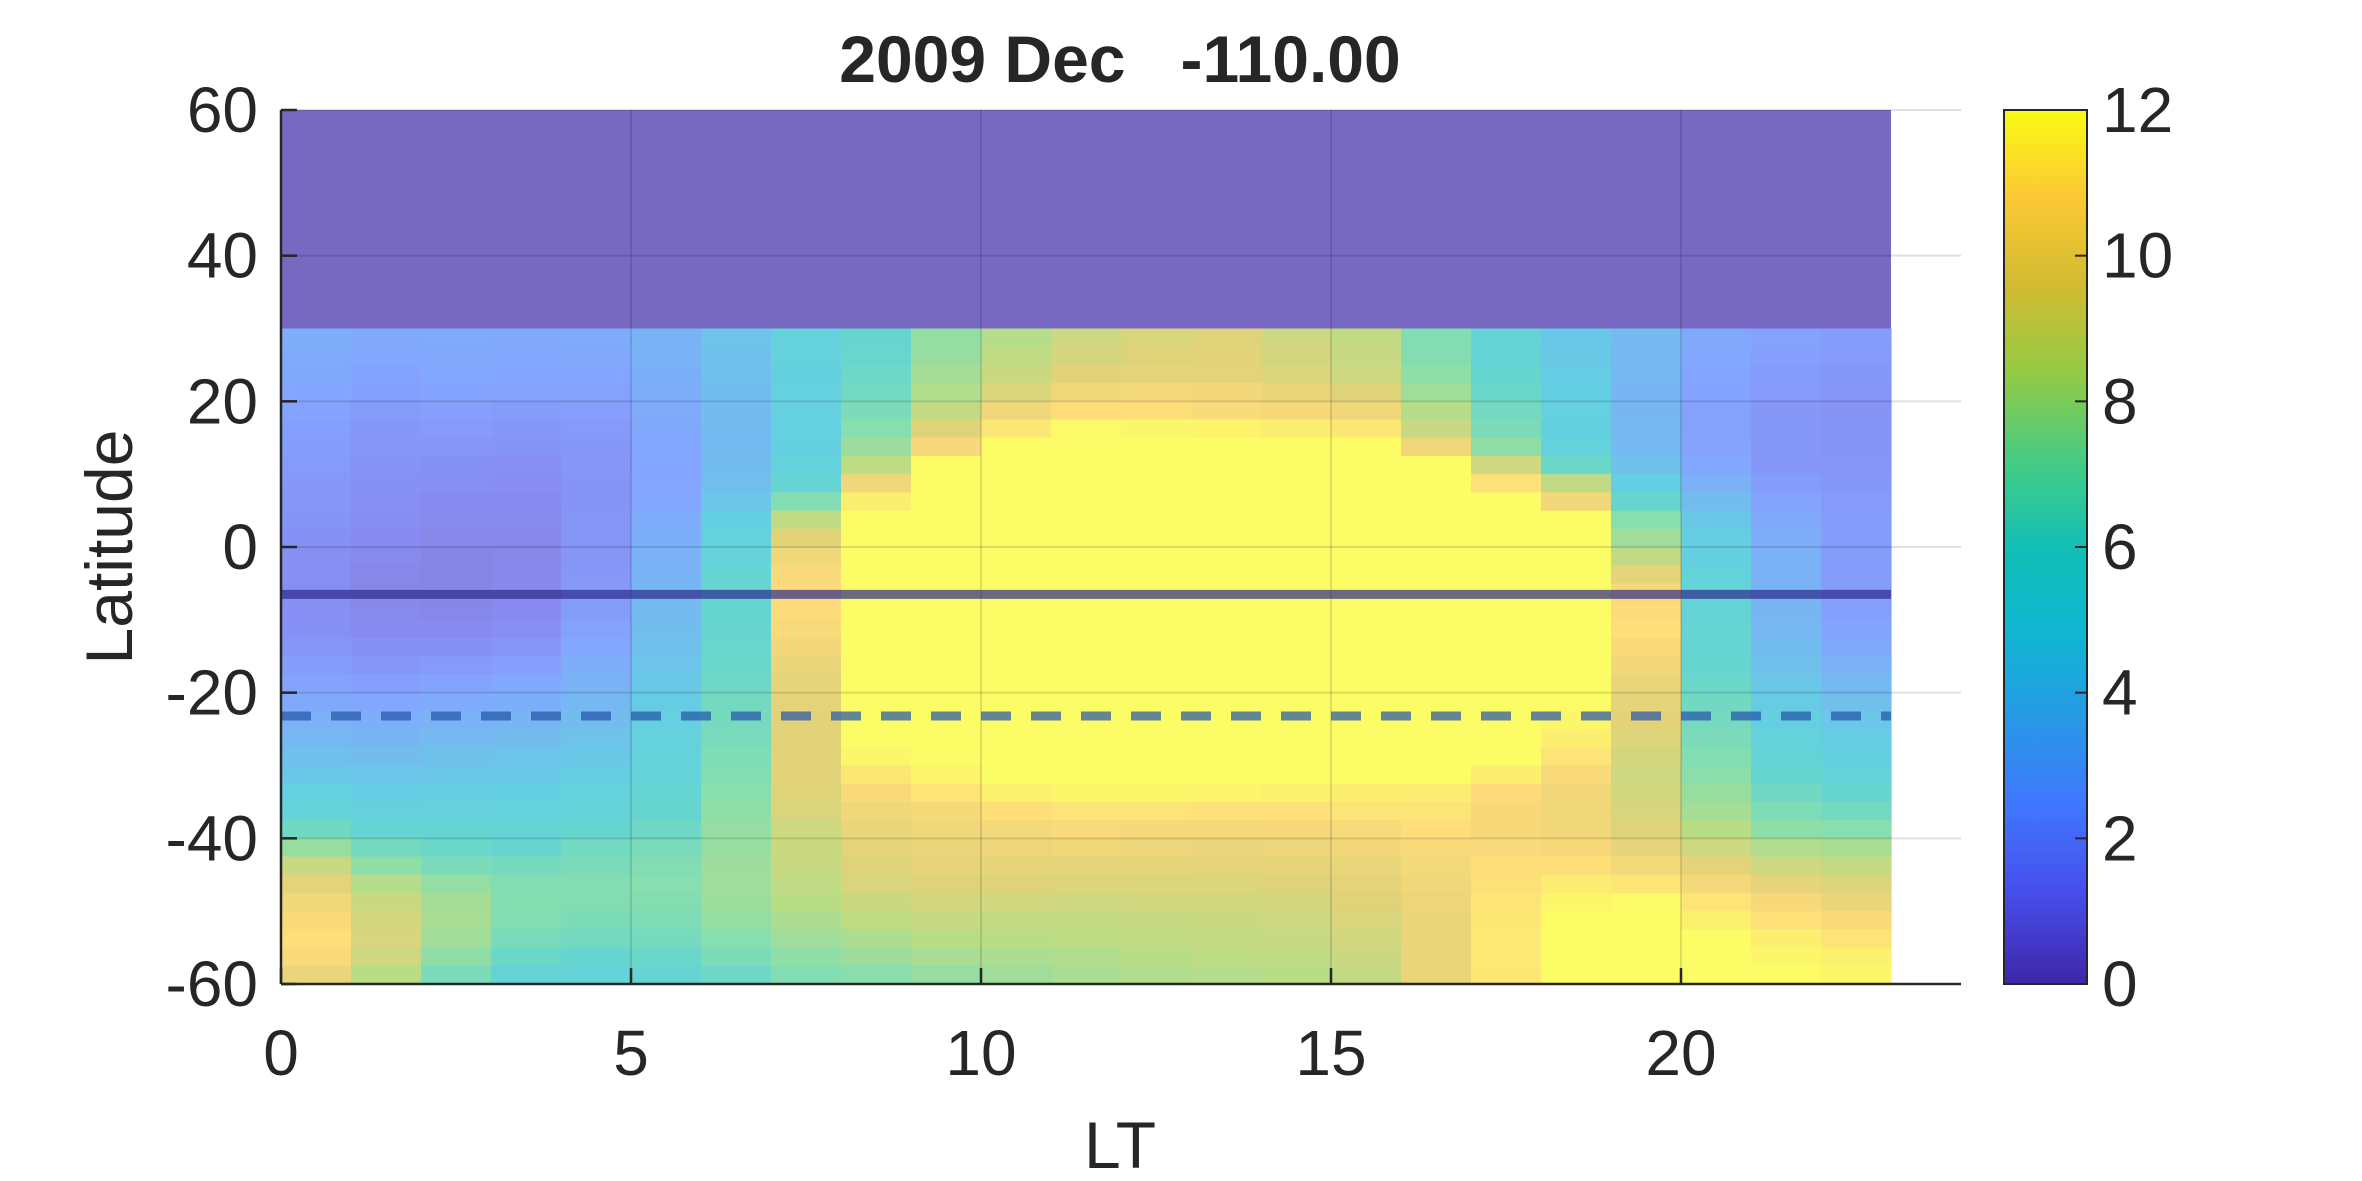 This screenshot has width=2362, height=1181. Describe the element at coordinates (1120, 1144) in the screenshot. I see `x-axis-label: LT` at that location.